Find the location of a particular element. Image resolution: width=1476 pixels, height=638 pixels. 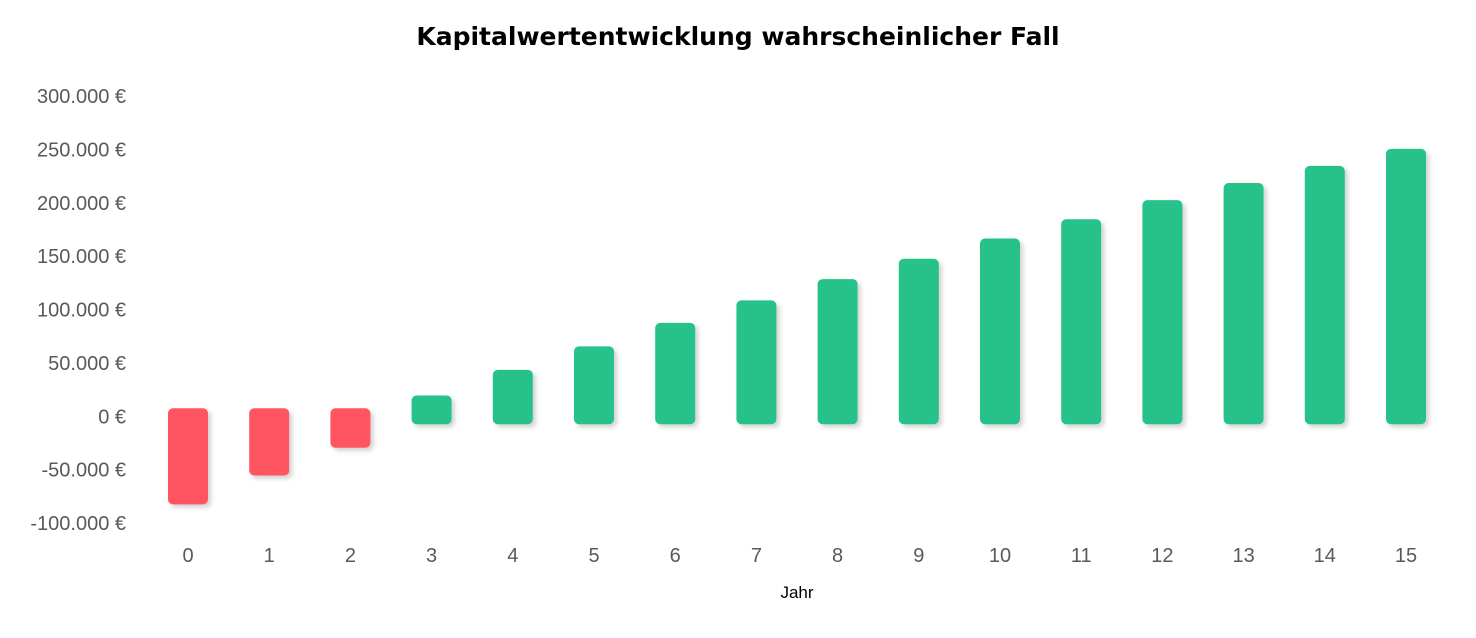

x-tick-label: 1 is located at coordinates (269, 556).